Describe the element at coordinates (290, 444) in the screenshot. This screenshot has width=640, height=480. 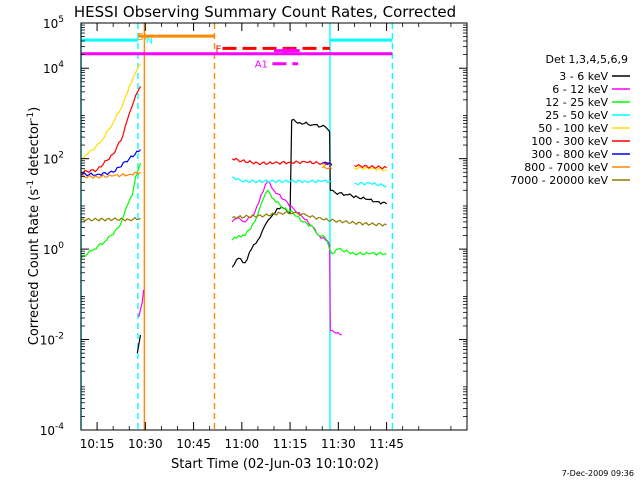
I see `x-tick-label: 11:15` at that location.